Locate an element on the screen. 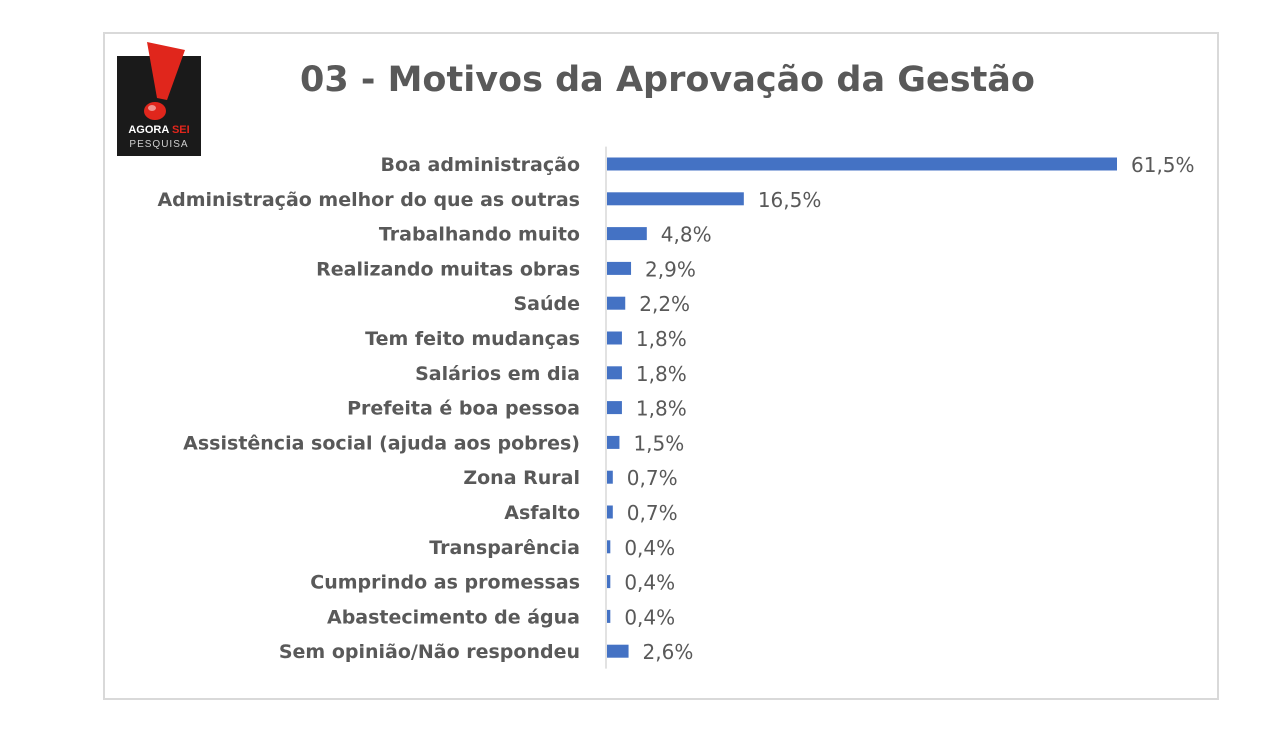 The width and height of the screenshot is (1280, 738). category-label: Zona Rural is located at coordinates (521, 478).